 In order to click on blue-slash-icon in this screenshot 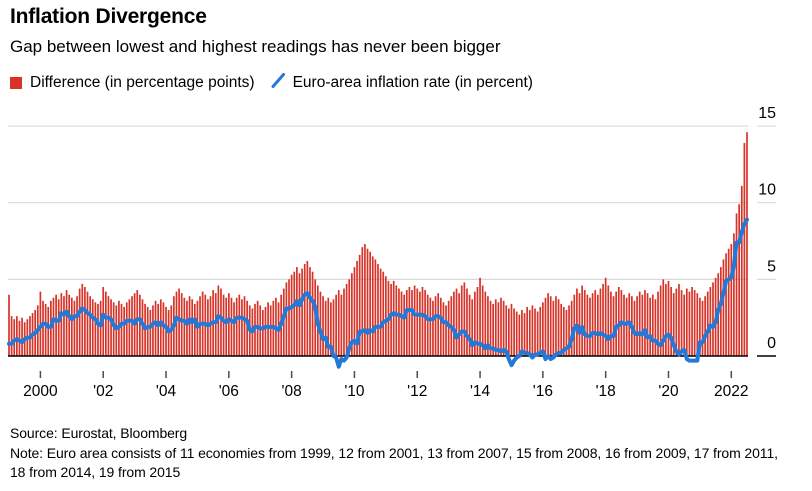, I will do `click(278, 83)`.